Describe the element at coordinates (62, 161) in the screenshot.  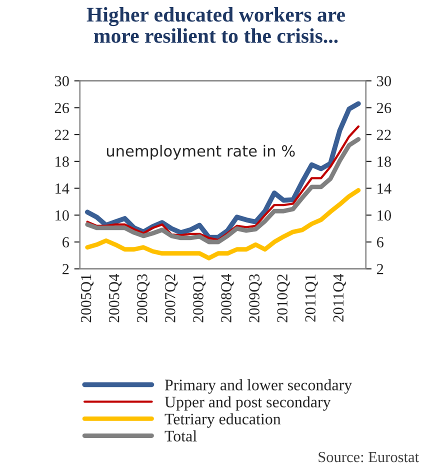
I see `y-tick-label: 18` at that location.